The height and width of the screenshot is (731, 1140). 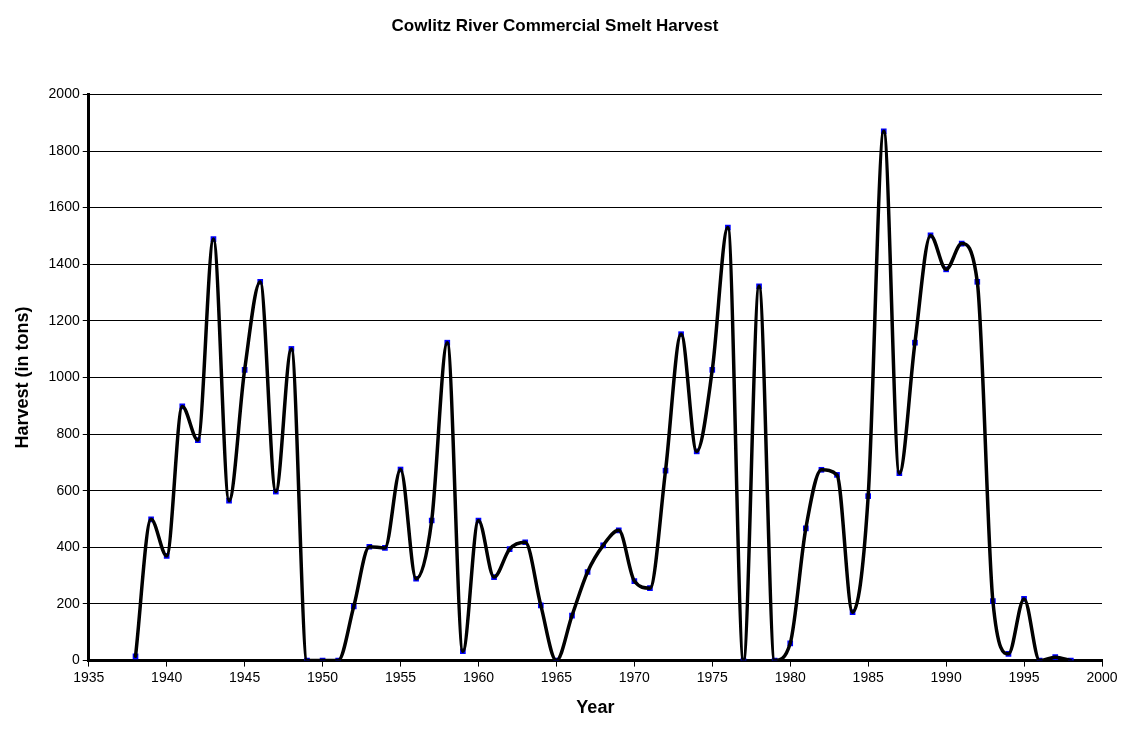 I want to click on x-tick-label: 2000, so click(x=1102, y=676).